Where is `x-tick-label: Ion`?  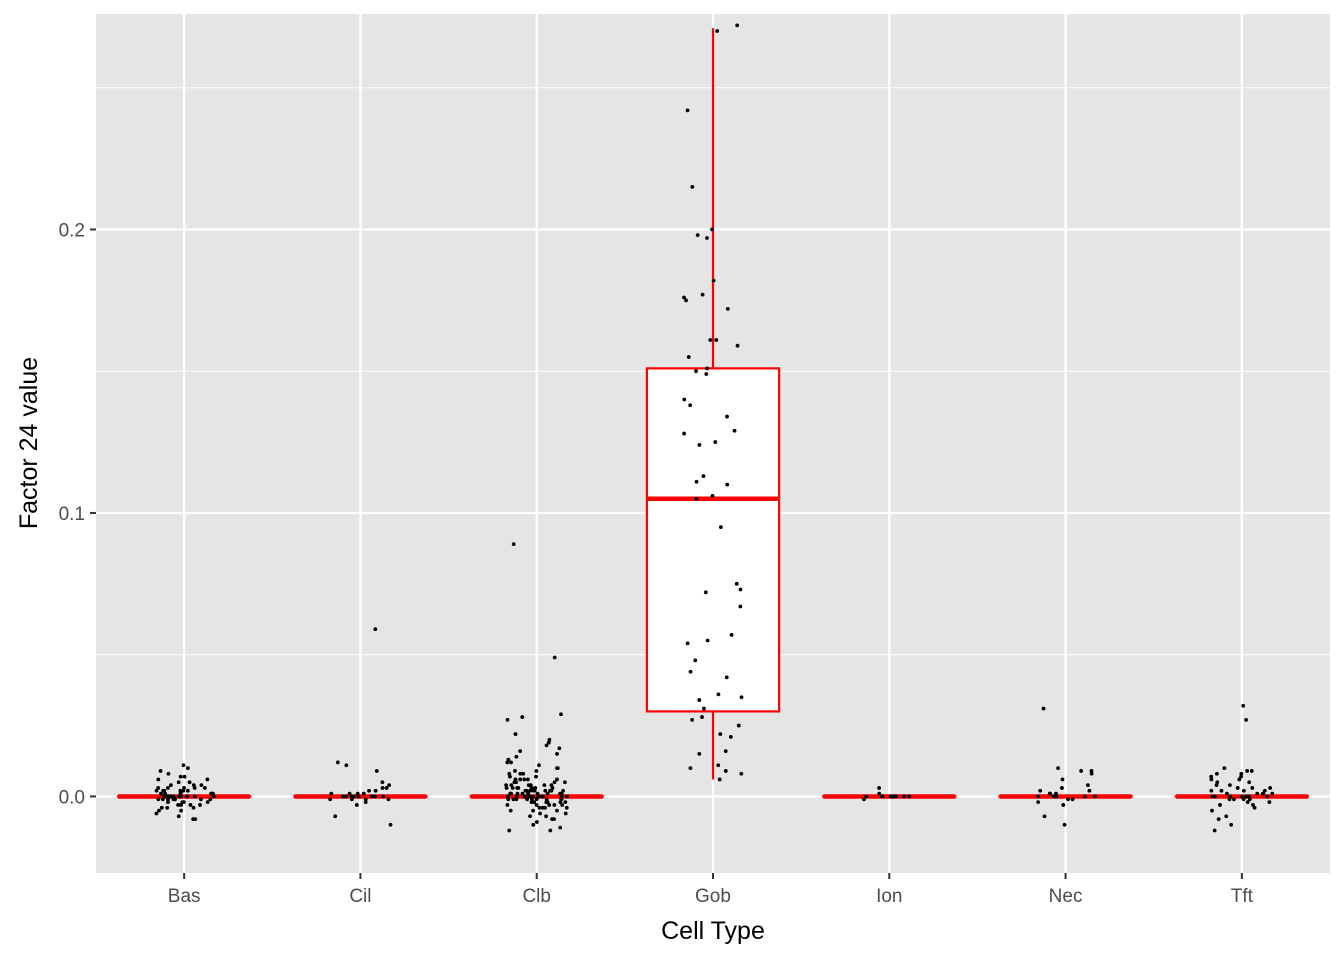 x-tick-label: Ion is located at coordinates (889, 896).